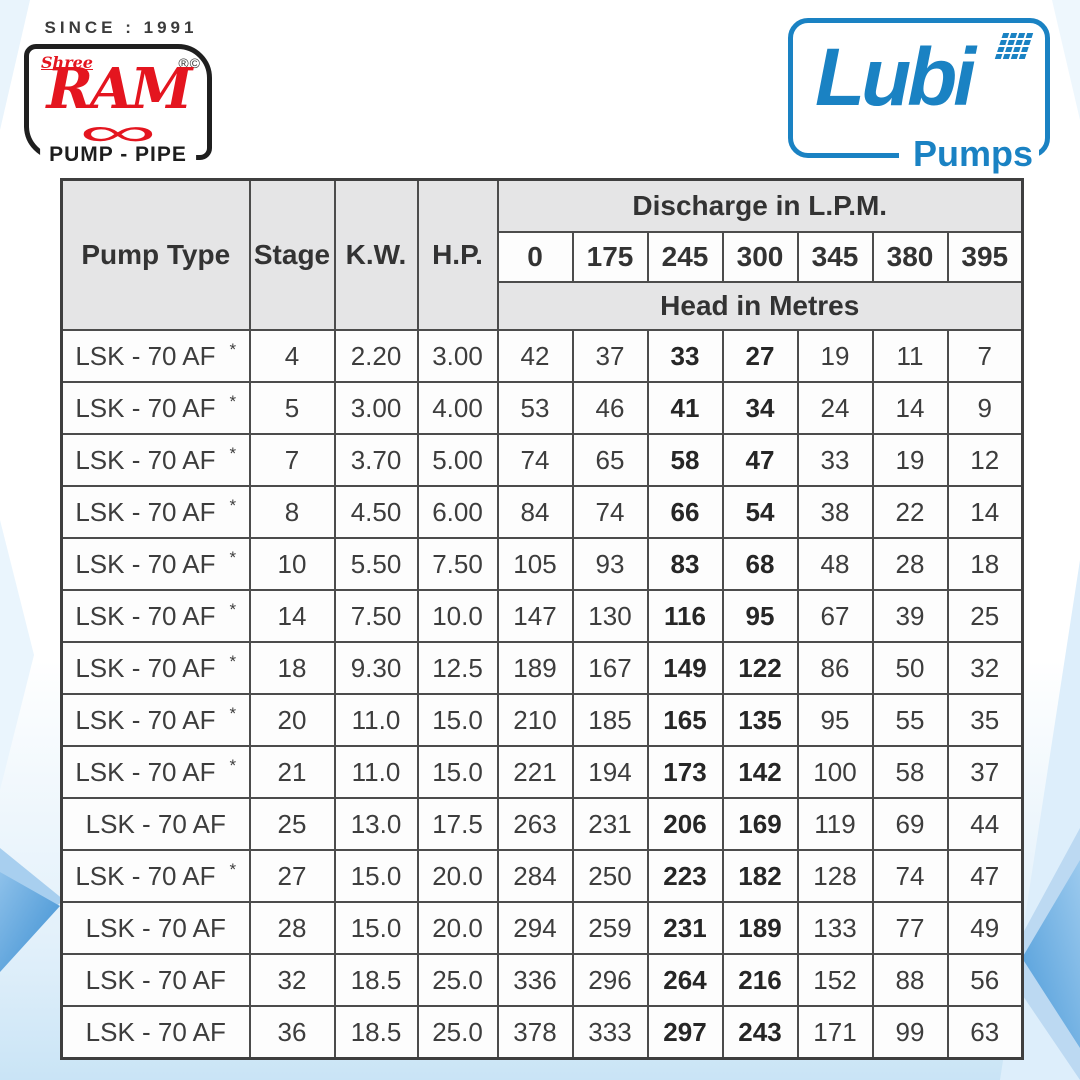  I want to click on head-value-cell: 47, so click(760, 460).